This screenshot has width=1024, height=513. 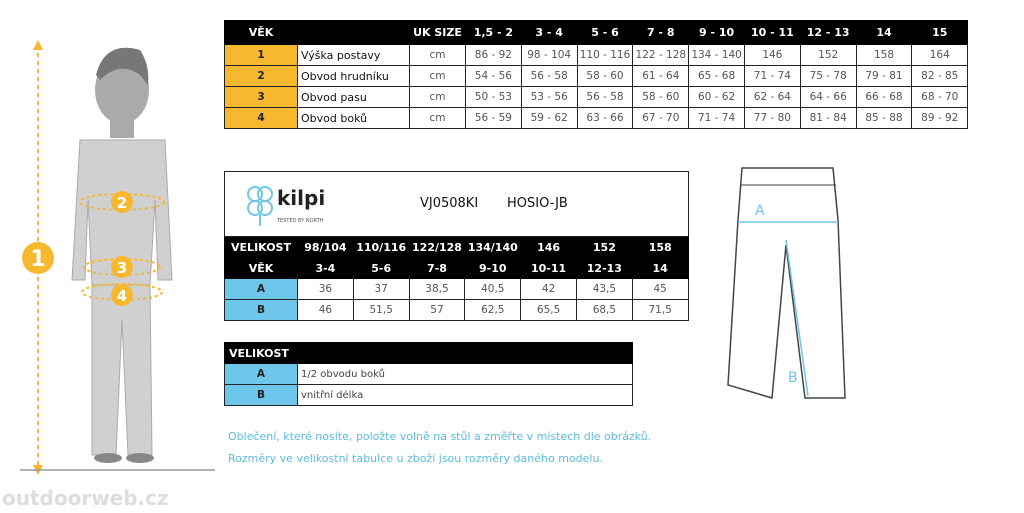 I want to click on table-cell: 77 - 80, so click(x=772, y=118).